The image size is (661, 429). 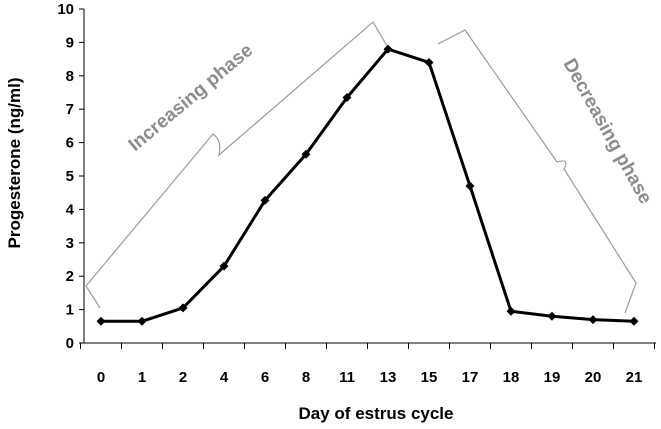 What do you see at coordinates (101, 377) in the screenshot?
I see `x-tick-label: 0` at bounding box center [101, 377].